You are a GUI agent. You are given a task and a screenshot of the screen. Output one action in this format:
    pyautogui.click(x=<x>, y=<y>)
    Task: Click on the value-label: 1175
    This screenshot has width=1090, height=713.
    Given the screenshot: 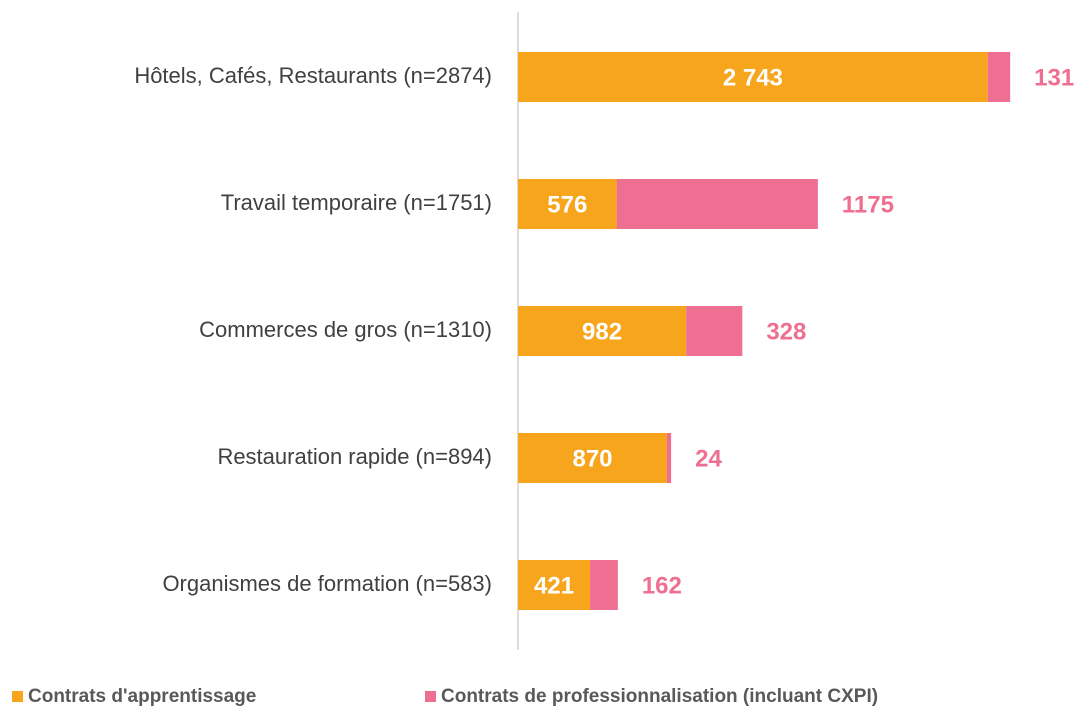 What is the action you would take?
    pyautogui.click(x=868, y=204)
    